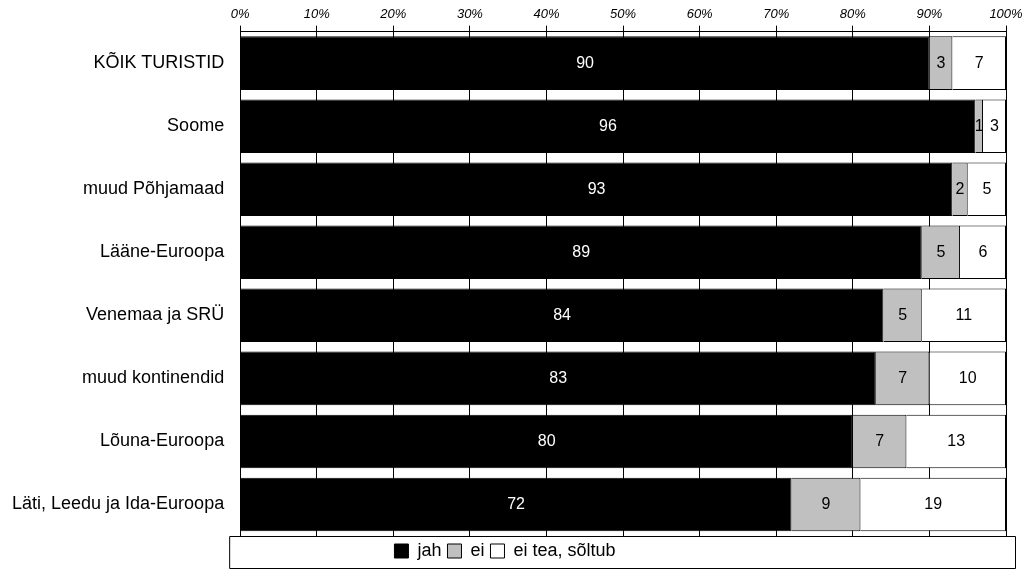 This screenshot has width=1026, height=570. Describe the element at coordinates (196, 125) in the screenshot. I see `y-tick-label: Soome` at that location.